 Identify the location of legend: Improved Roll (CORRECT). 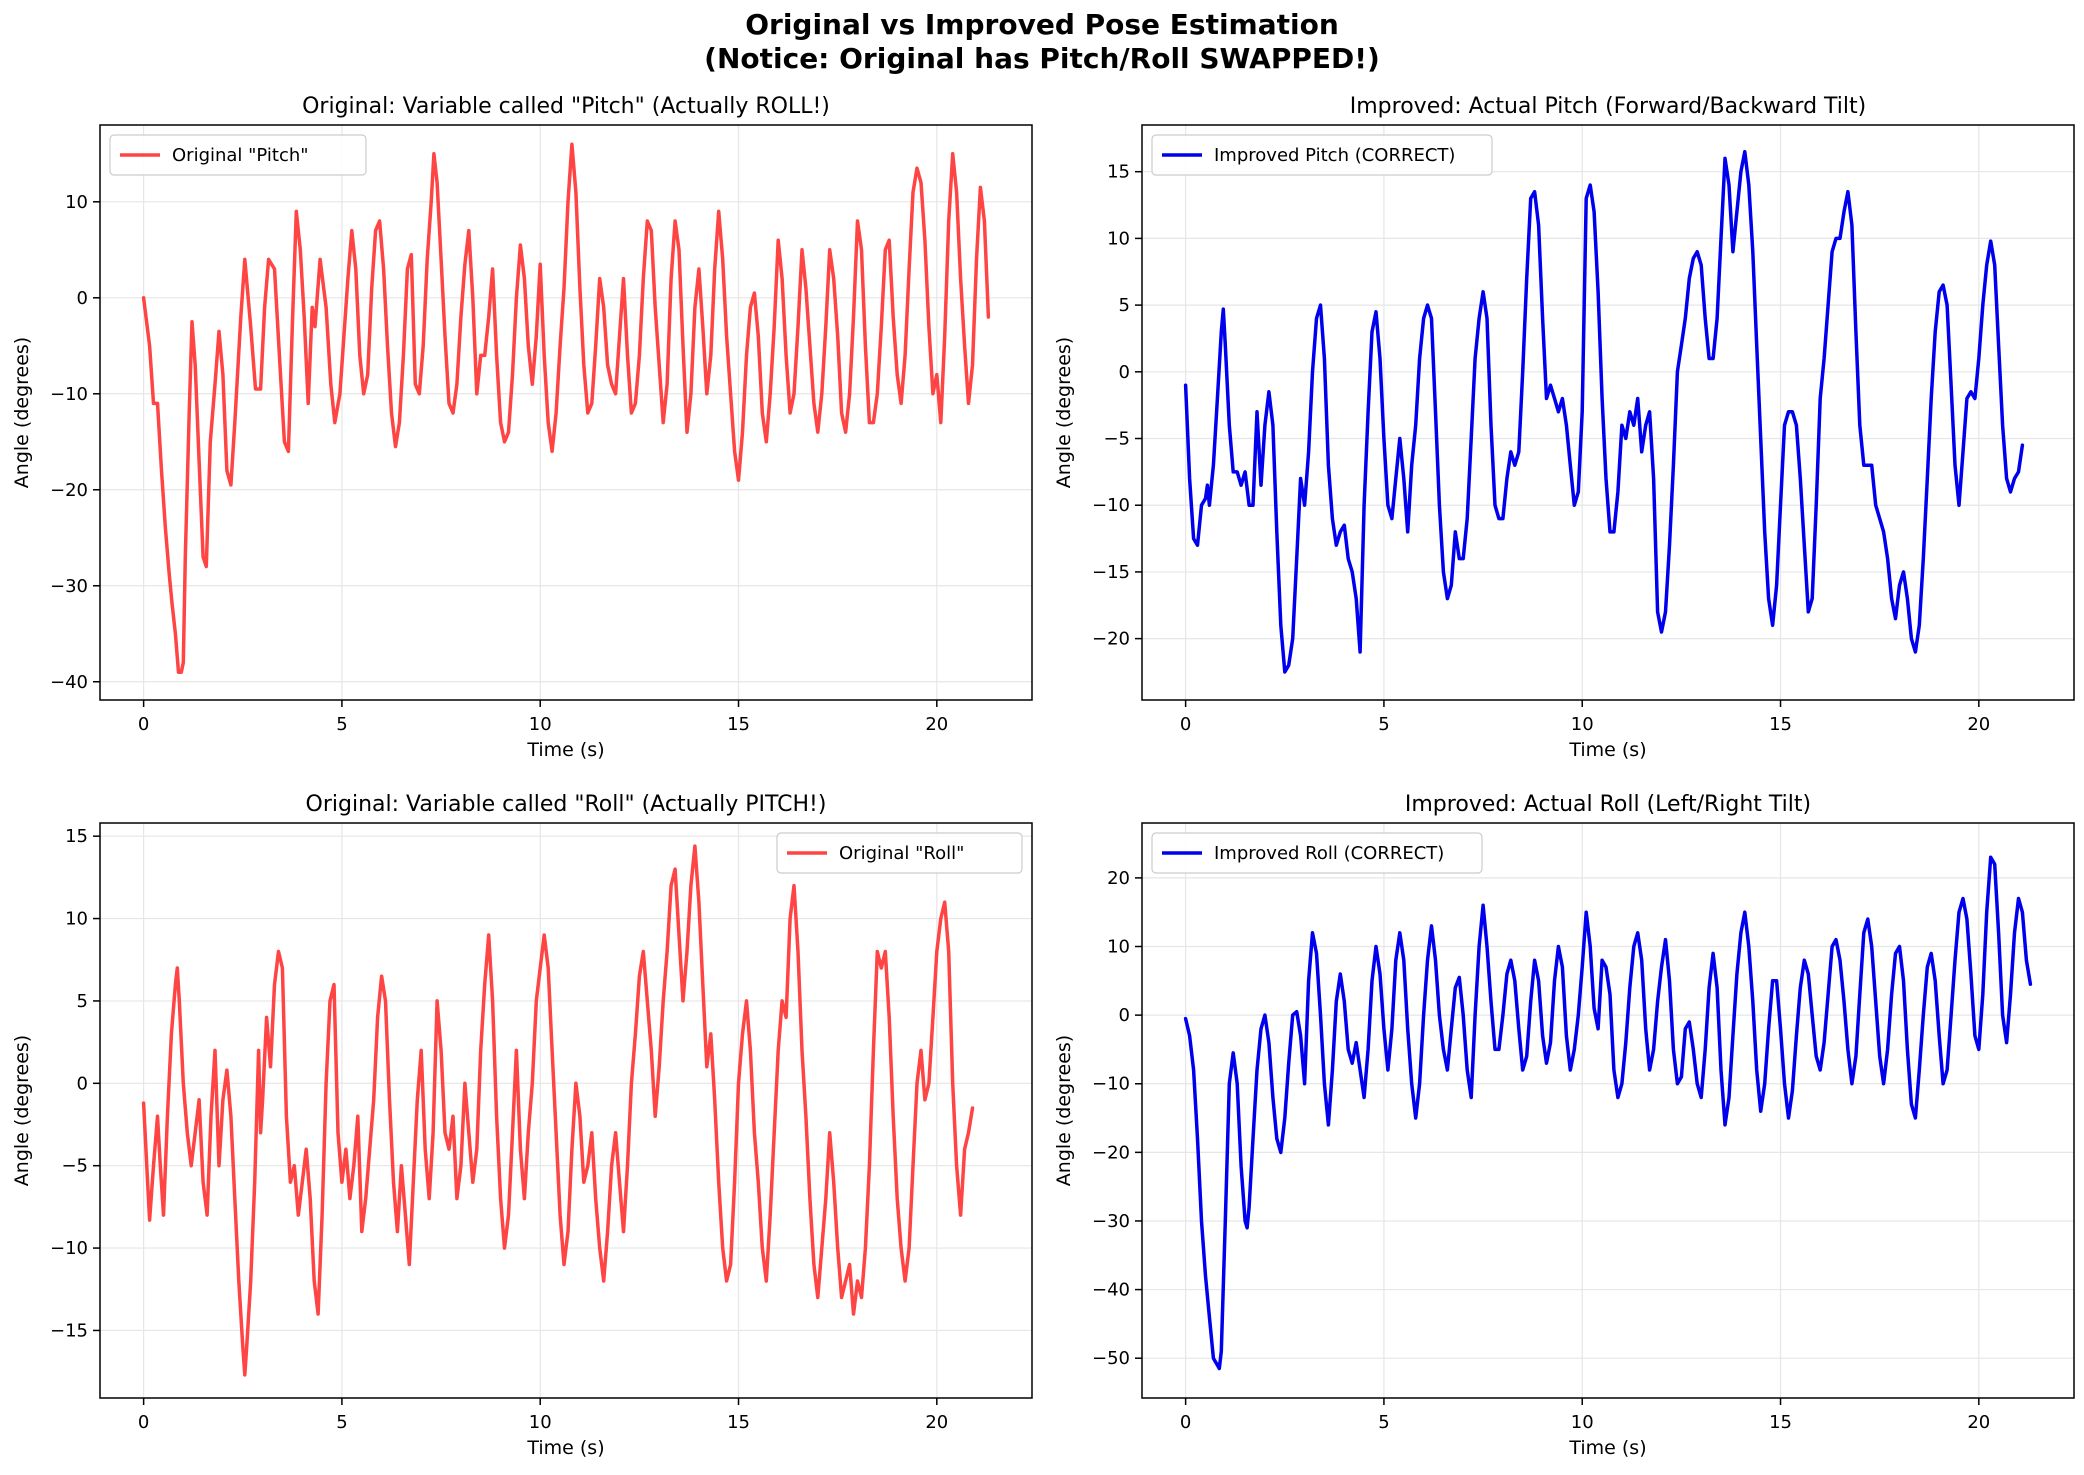
(1317, 853).